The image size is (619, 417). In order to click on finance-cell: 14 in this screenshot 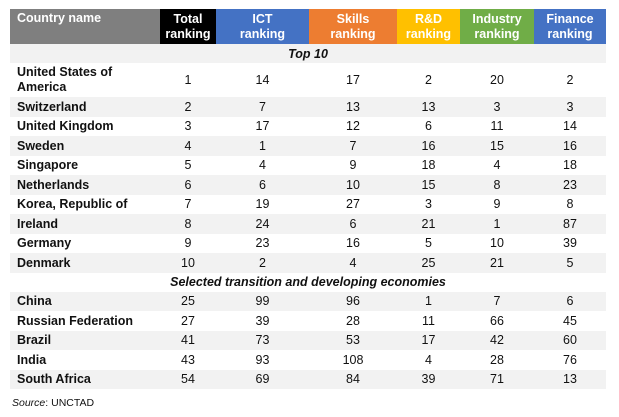, I will do `click(570, 126)`.